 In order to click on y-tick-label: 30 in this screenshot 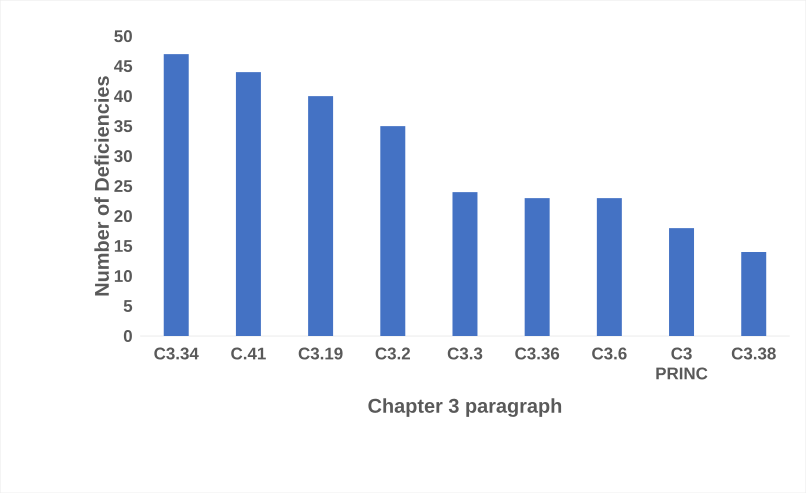, I will do `click(123, 156)`.